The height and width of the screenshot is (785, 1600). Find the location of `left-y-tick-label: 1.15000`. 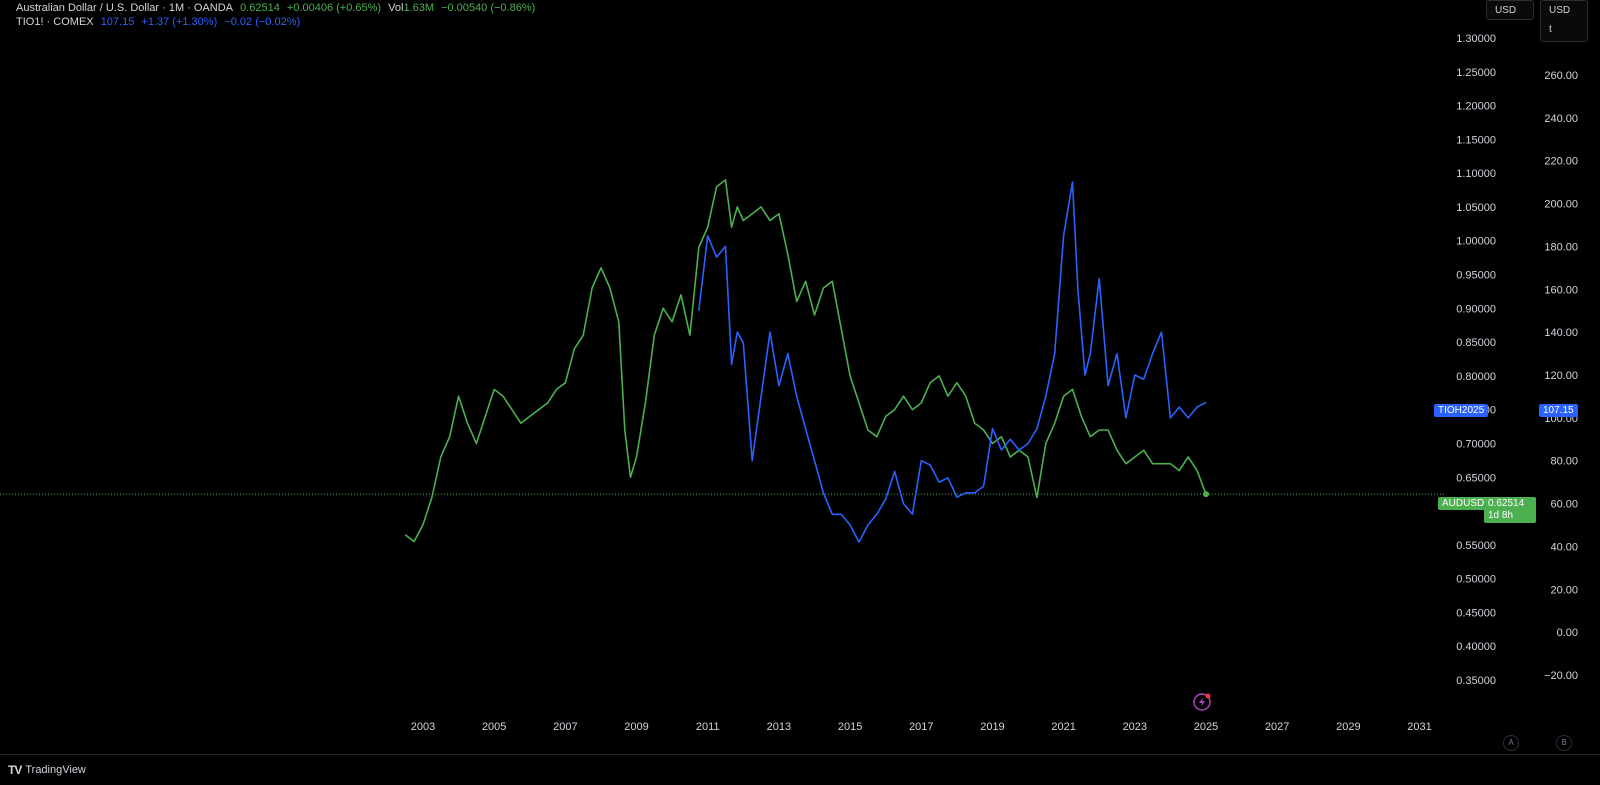

left-y-tick-label: 1.15000 is located at coordinates (1476, 140).